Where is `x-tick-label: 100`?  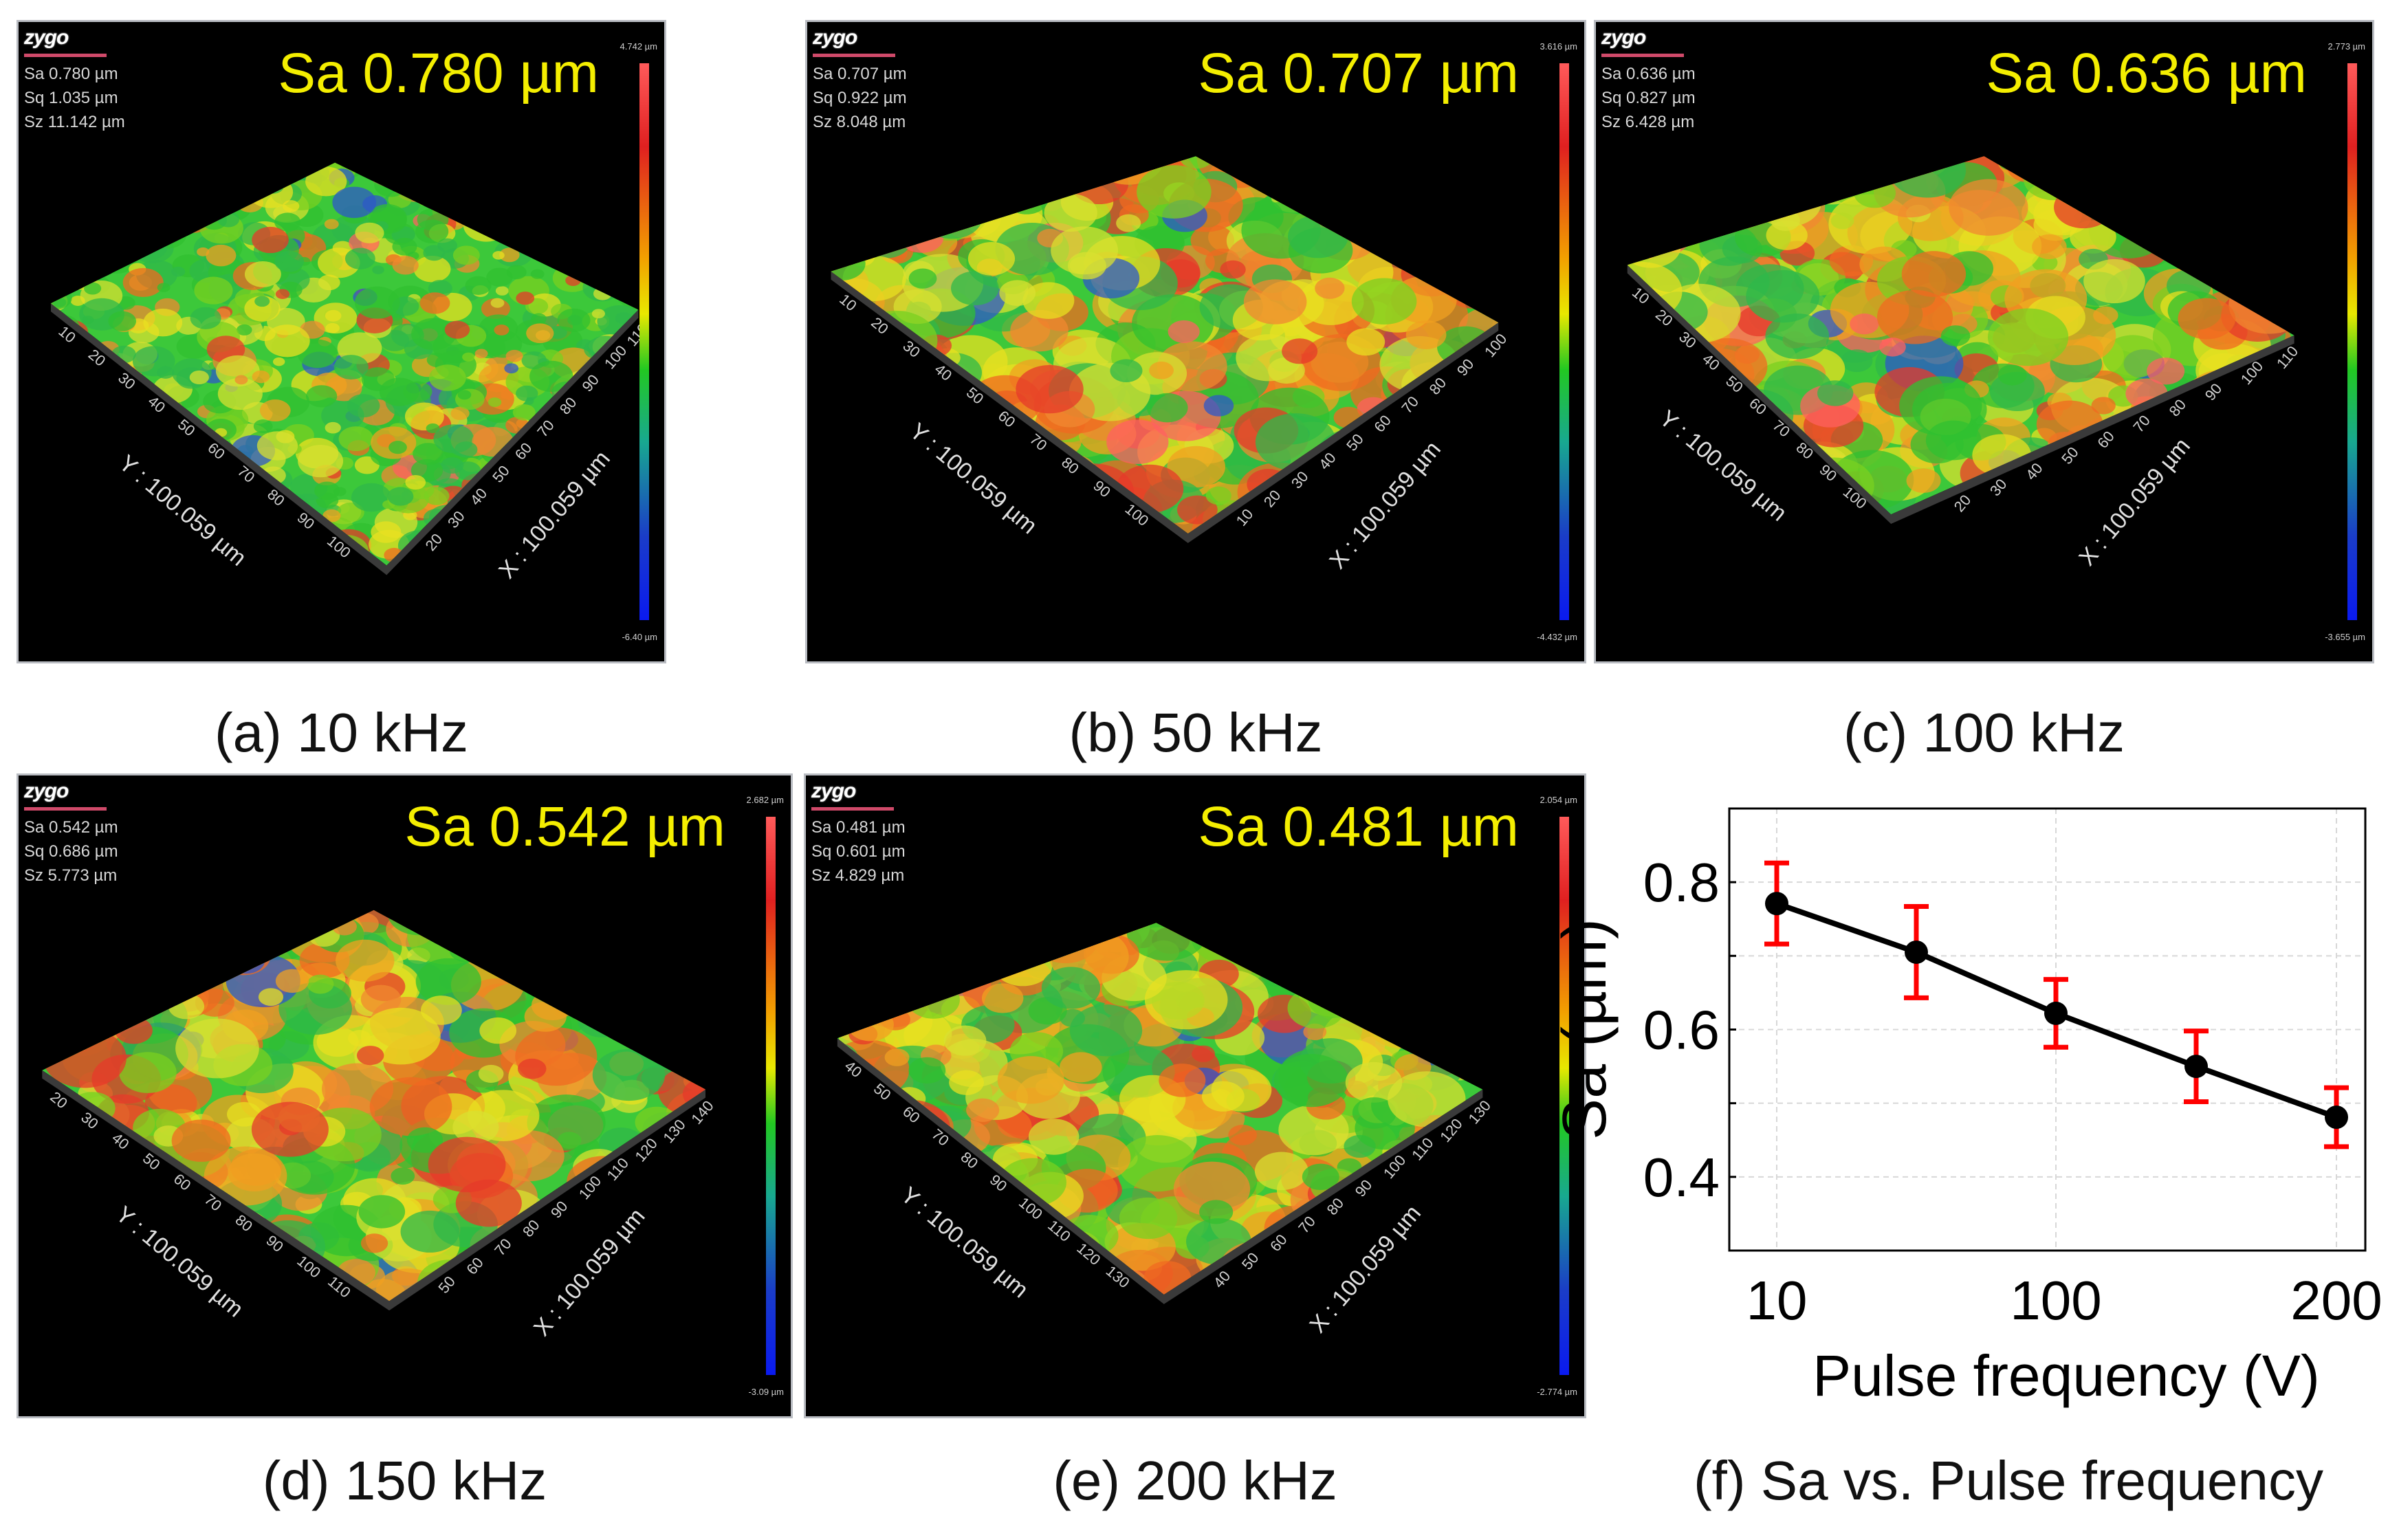 x-tick-label: 100 is located at coordinates (2055, 1300).